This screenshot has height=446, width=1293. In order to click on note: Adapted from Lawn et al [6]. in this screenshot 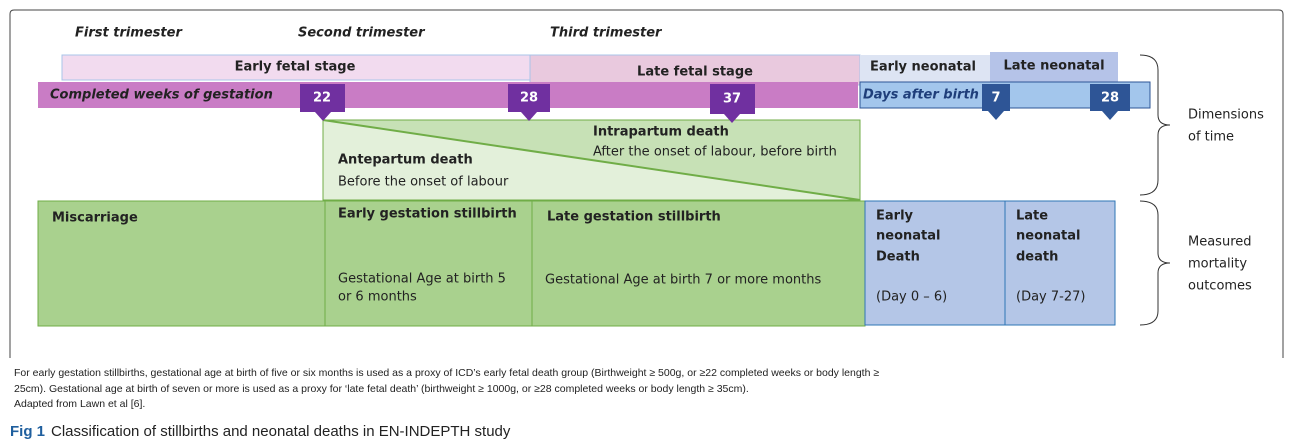, I will do `click(79, 404)`.